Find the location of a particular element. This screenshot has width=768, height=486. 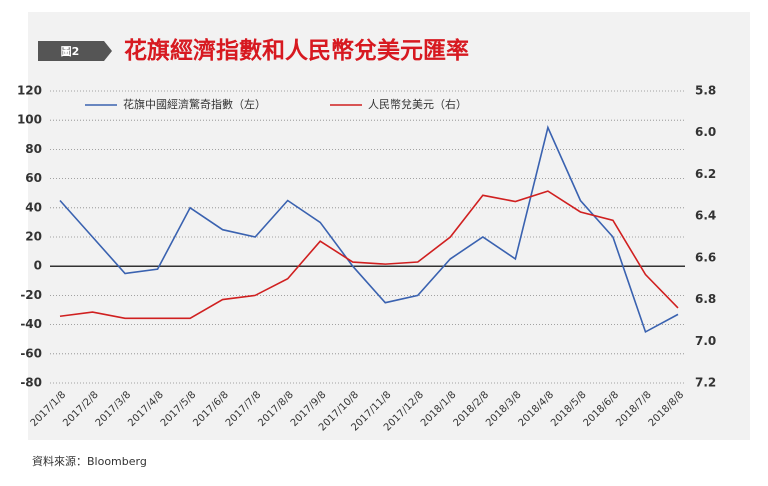

y-tick-label: 20 is located at coordinates (33, 237).